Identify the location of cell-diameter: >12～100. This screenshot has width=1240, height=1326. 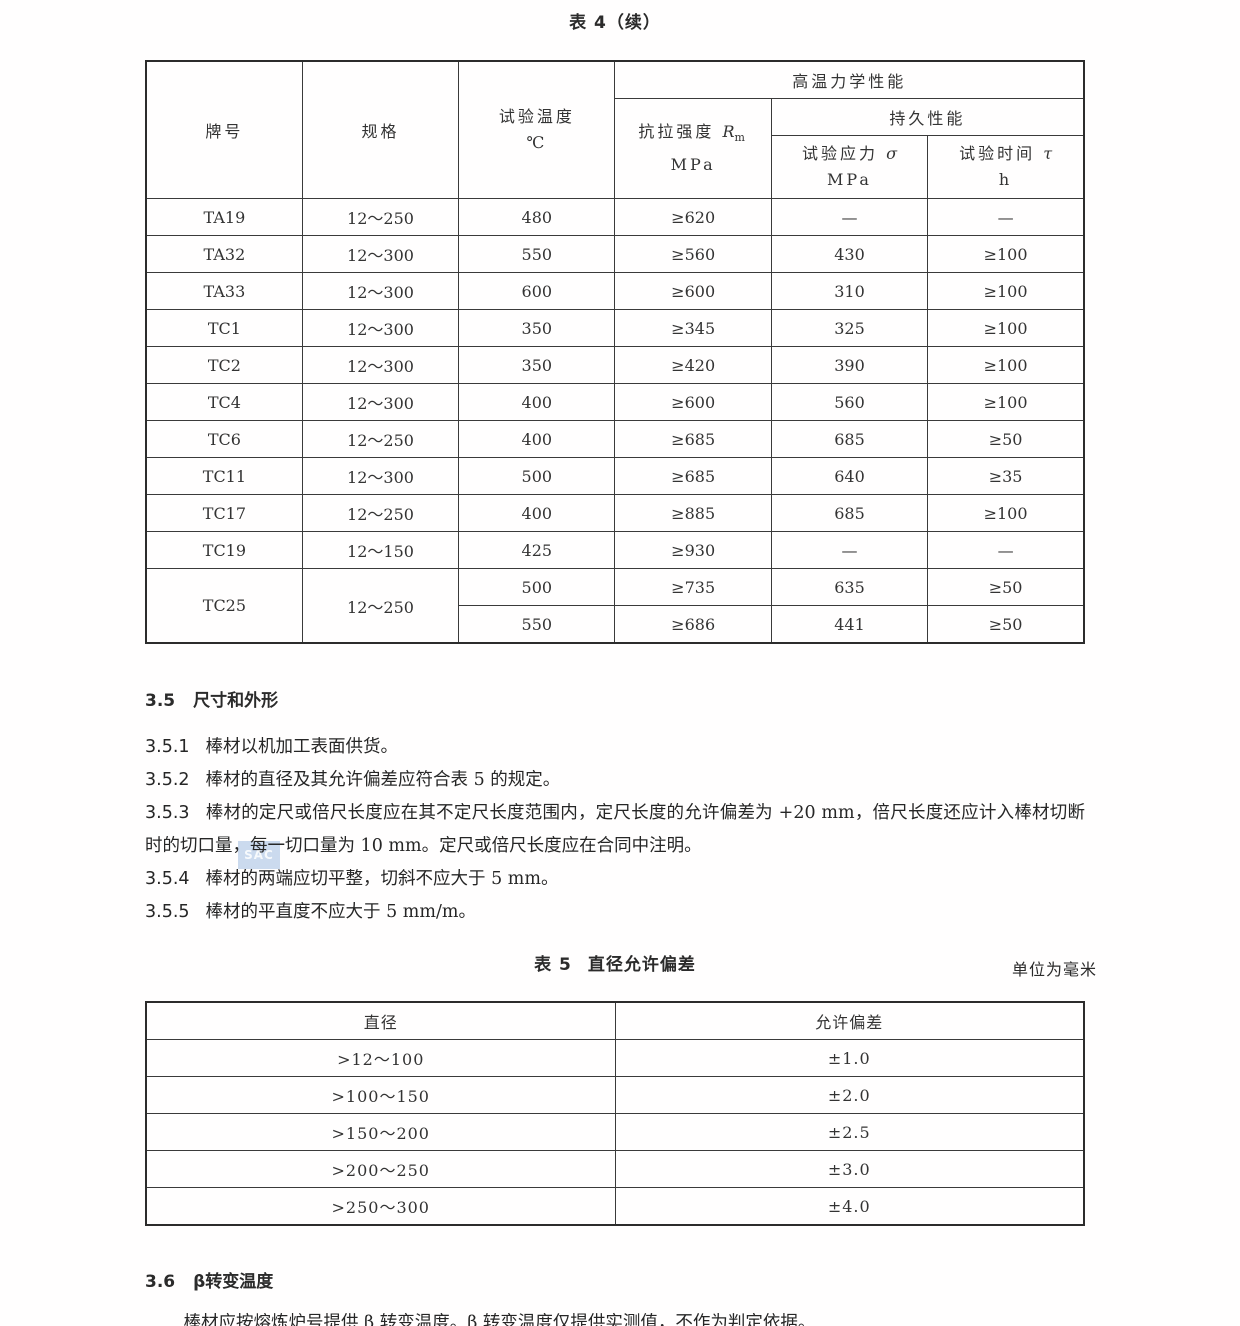
(380, 1058).